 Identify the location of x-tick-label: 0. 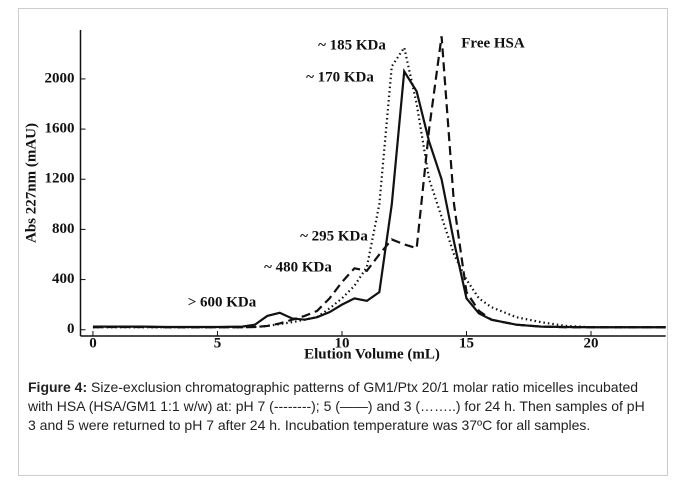
(93, 343).